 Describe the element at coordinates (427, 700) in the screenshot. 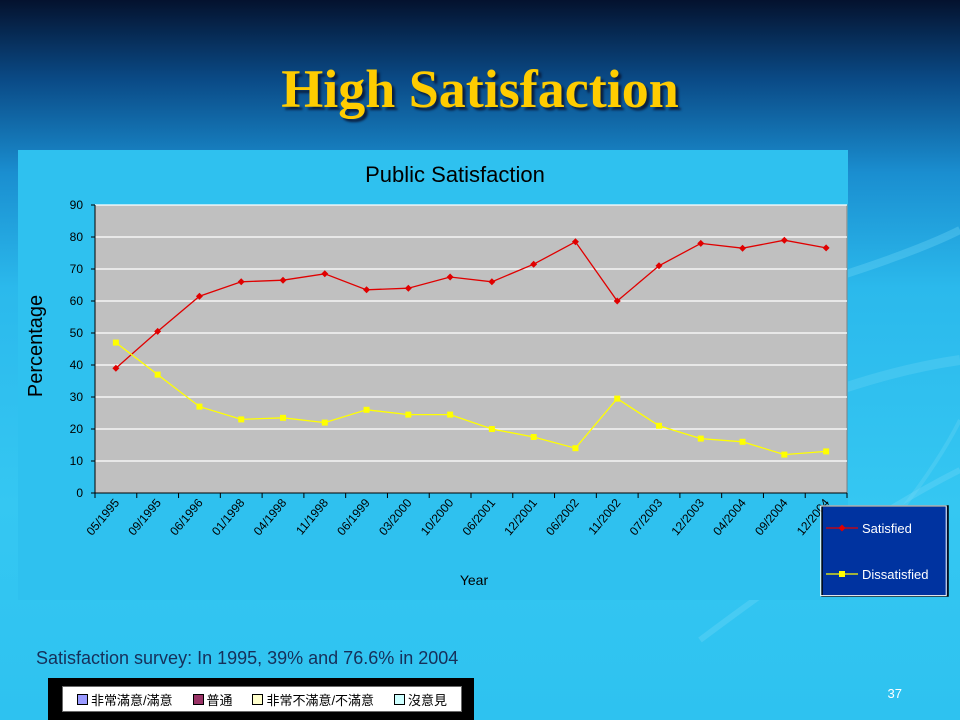

I see `survey-legend-label: 沒意見` at that location.